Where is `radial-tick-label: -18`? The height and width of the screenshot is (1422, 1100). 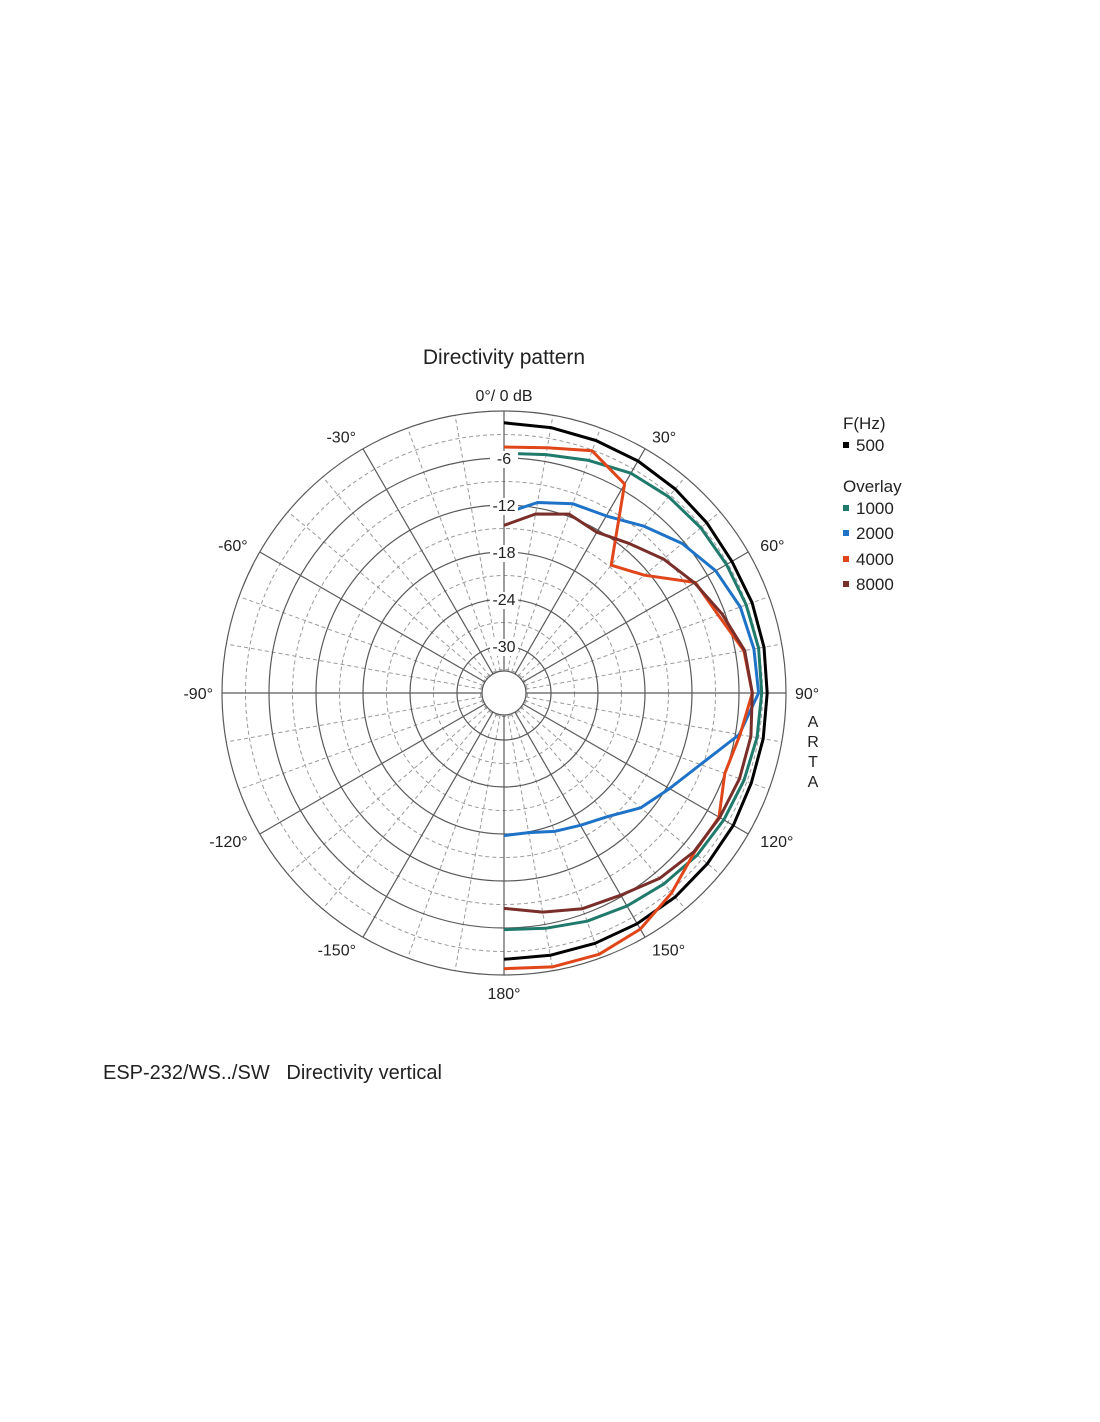
radial-tick-label: -18 is located at coordinates (503, 553).